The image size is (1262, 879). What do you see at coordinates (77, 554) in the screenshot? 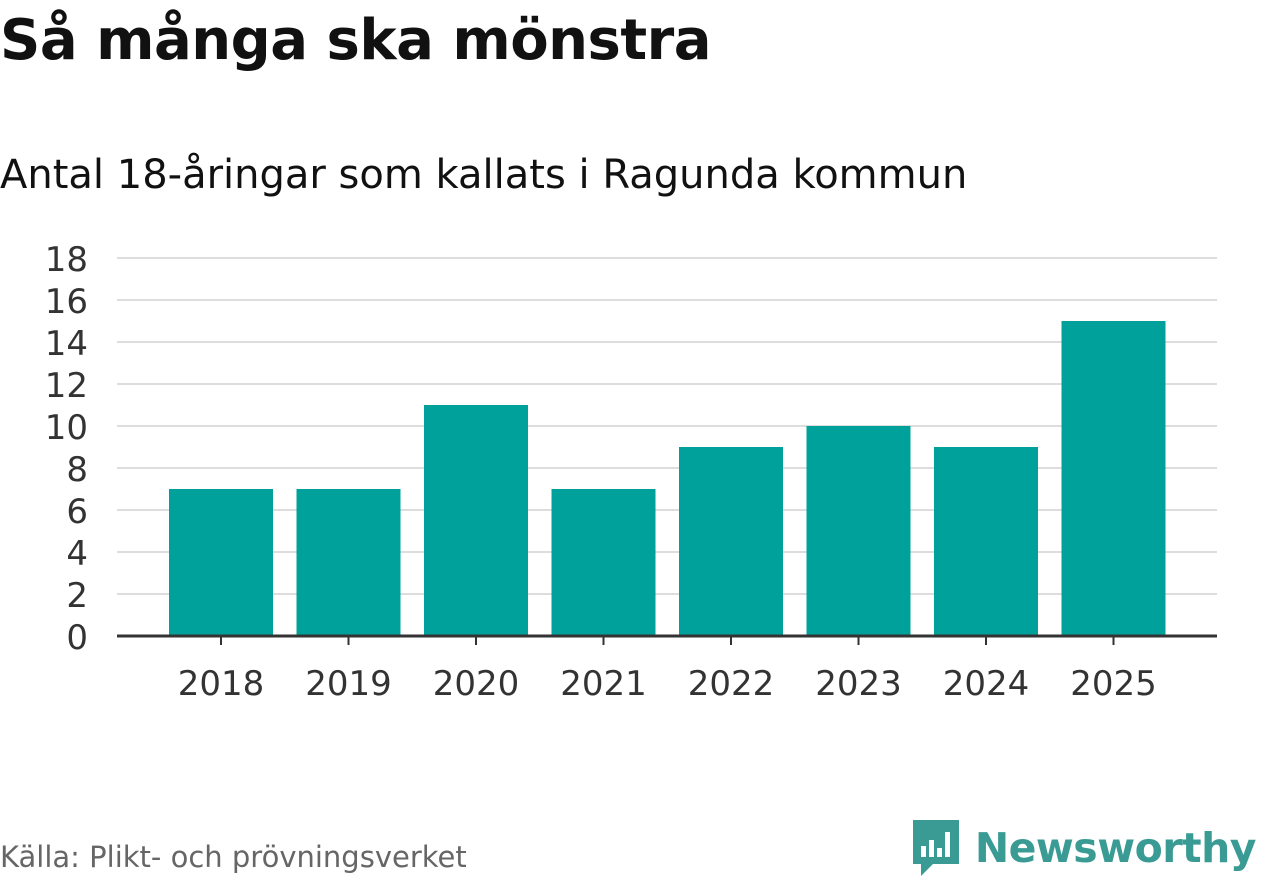
I see `y-tick-label: 4` at bounding box center [77, 554].